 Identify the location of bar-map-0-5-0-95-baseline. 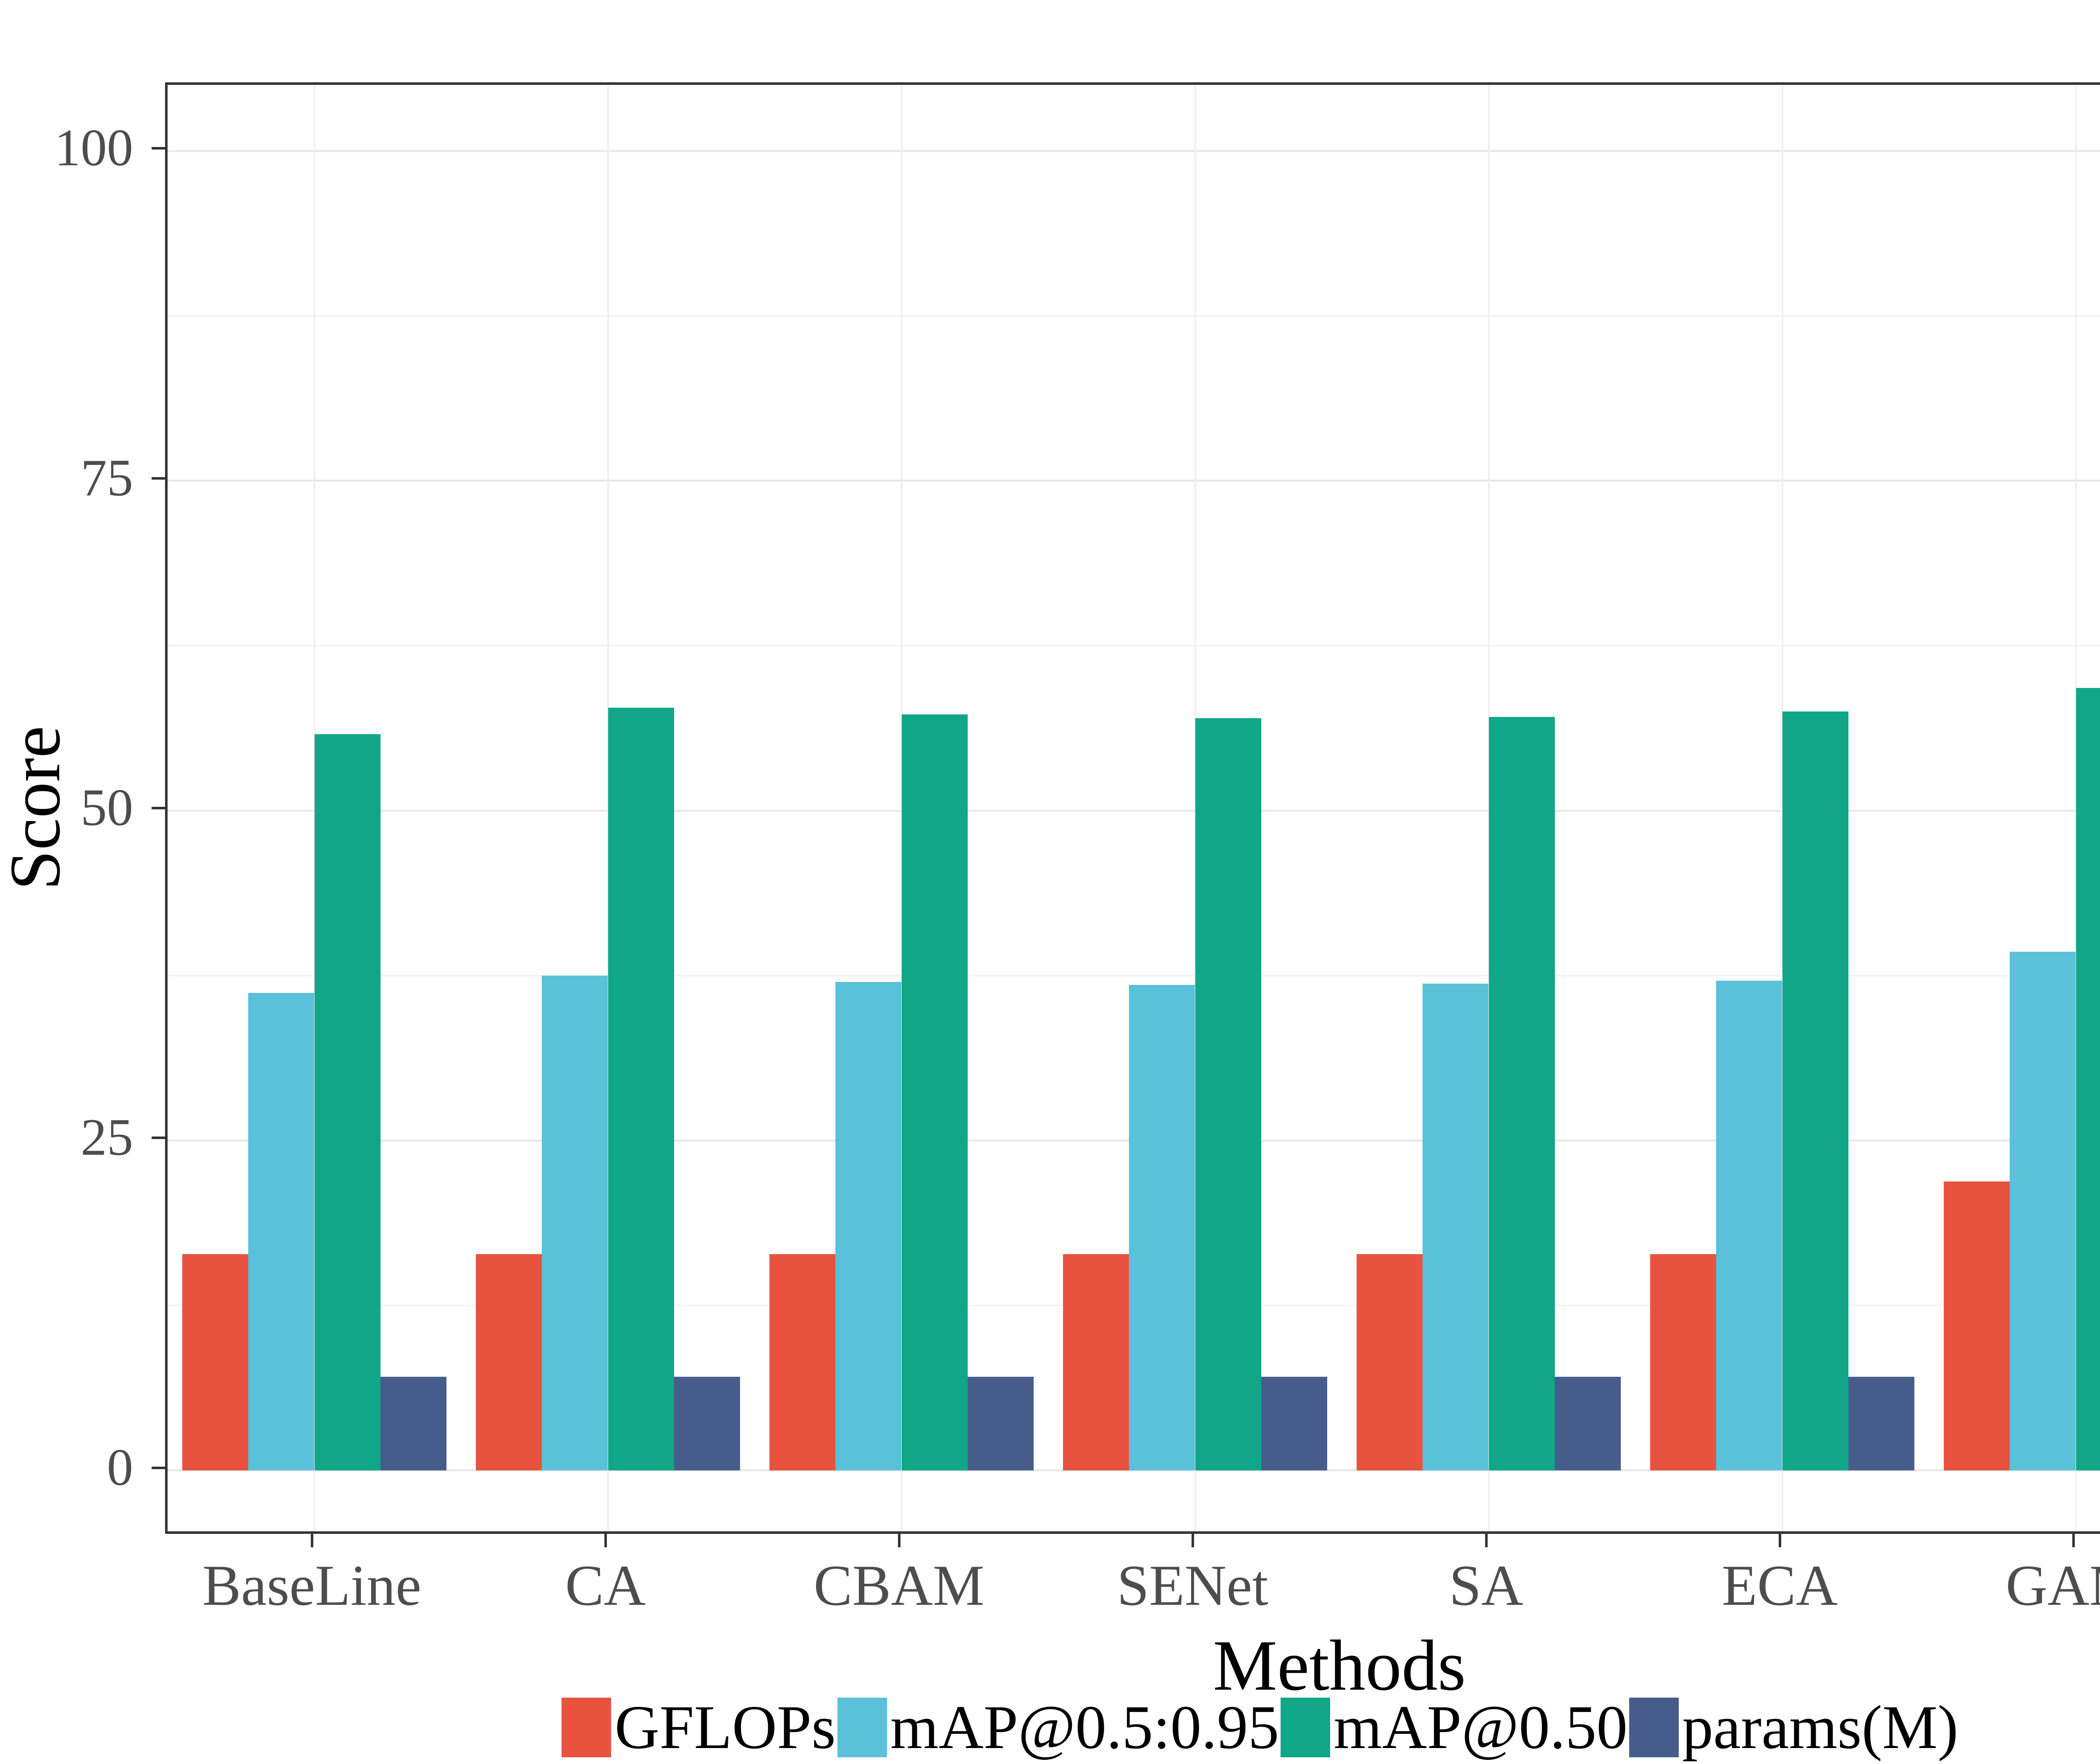
(281, 1231).